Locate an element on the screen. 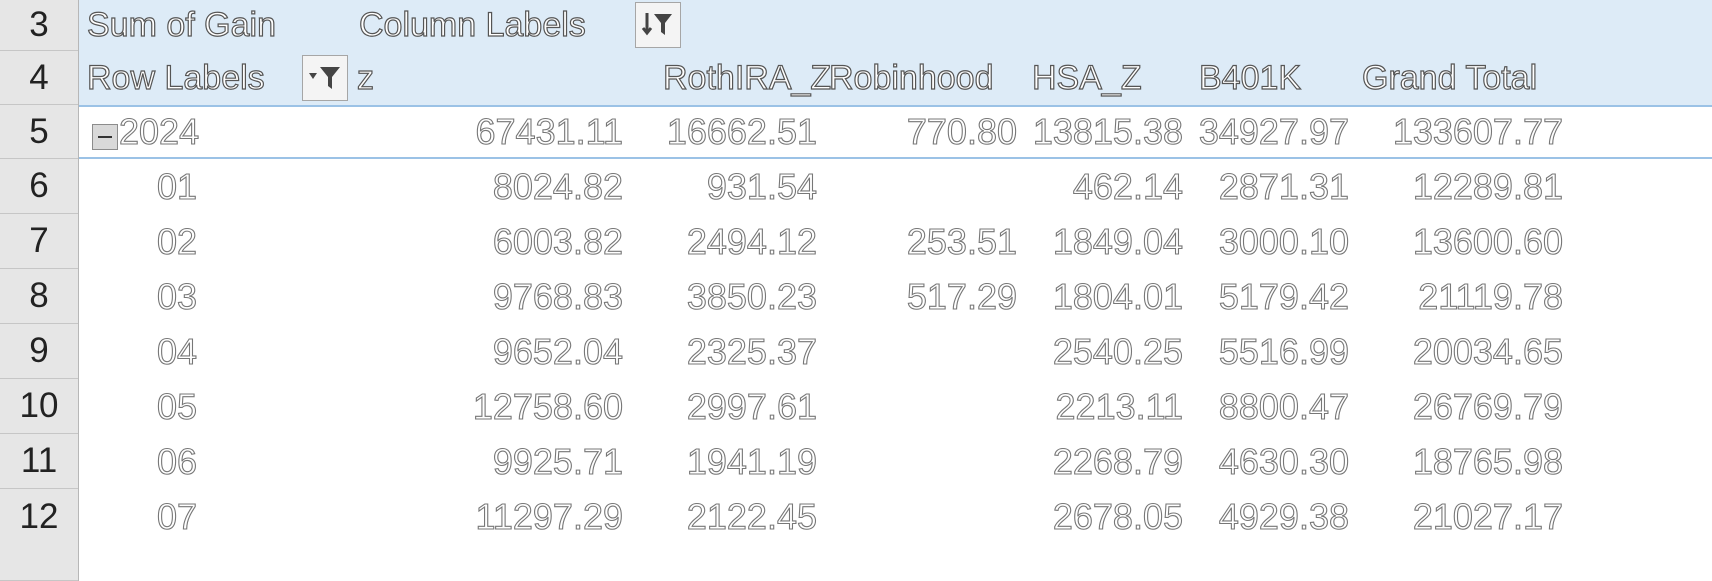 The image size is (1712, 581). column-labels-filter-button is located at coordinates (658, 25).